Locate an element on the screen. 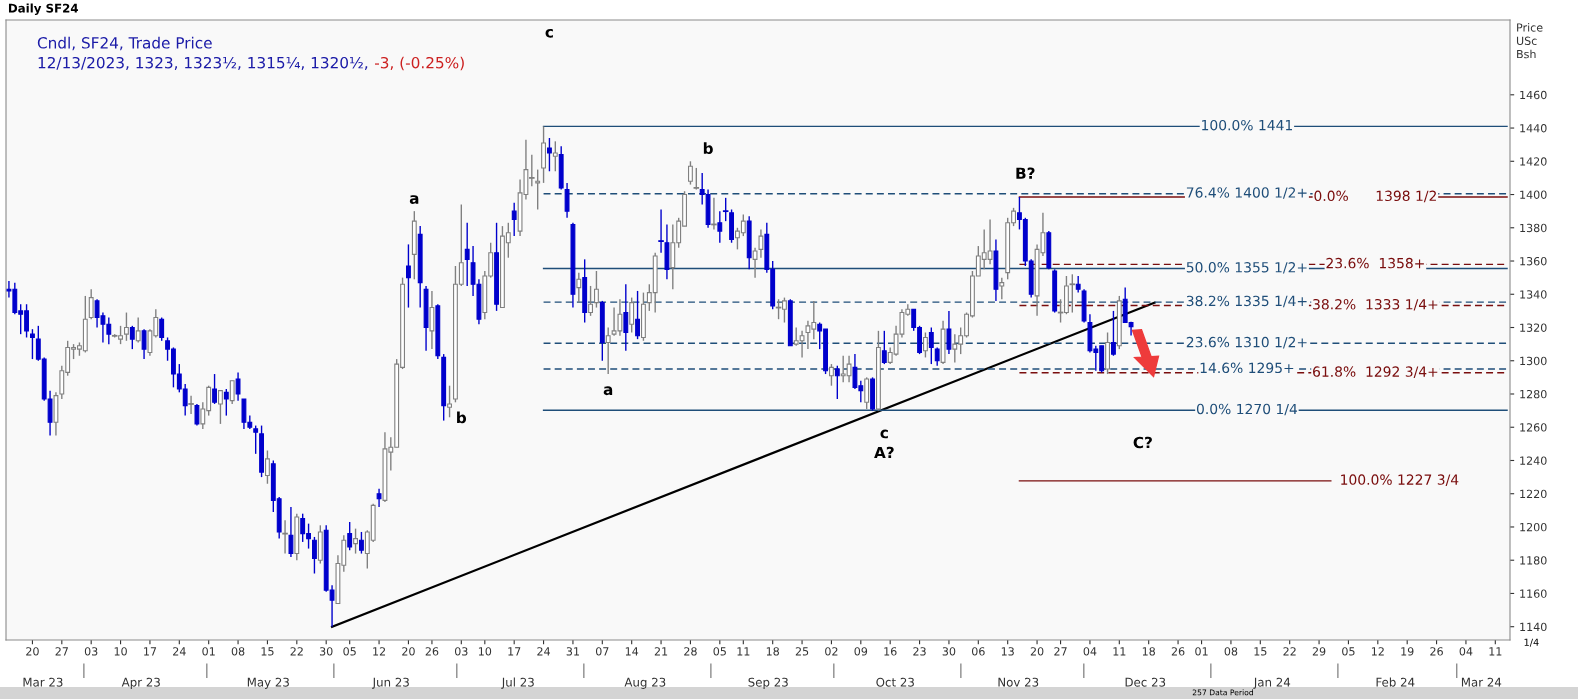 Image resolution: width=1578 pixels, height=699 pixels. annotation: b is located at coordinates (708, 148).